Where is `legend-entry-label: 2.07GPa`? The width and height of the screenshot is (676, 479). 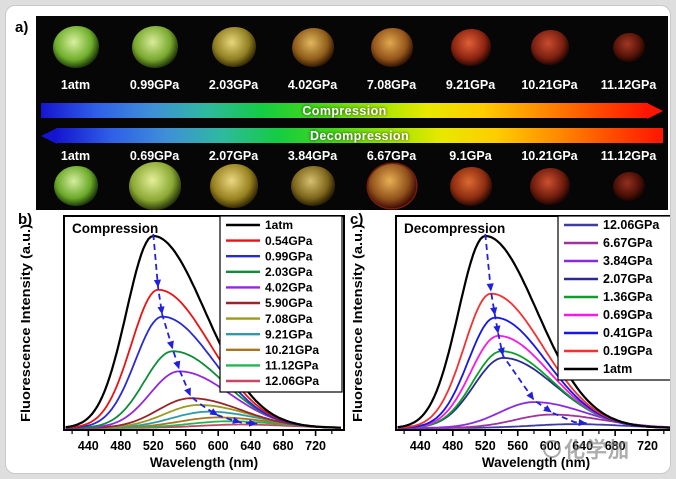
legend-entry-label: 2.07GPa is located at coordinates (628, 279).